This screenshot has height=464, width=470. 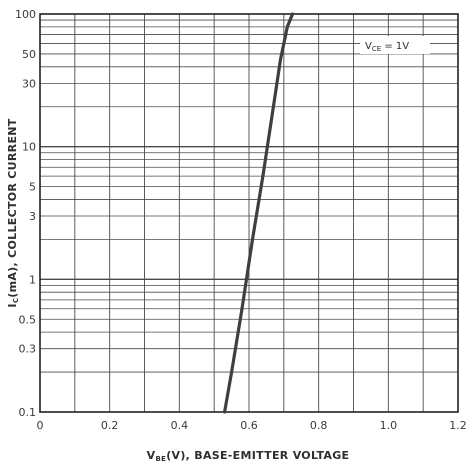 What do you see at coordinates (458, 425) in the screenshot?
I see `x-tick-label: 1.2` at bounding box center [458, 425].